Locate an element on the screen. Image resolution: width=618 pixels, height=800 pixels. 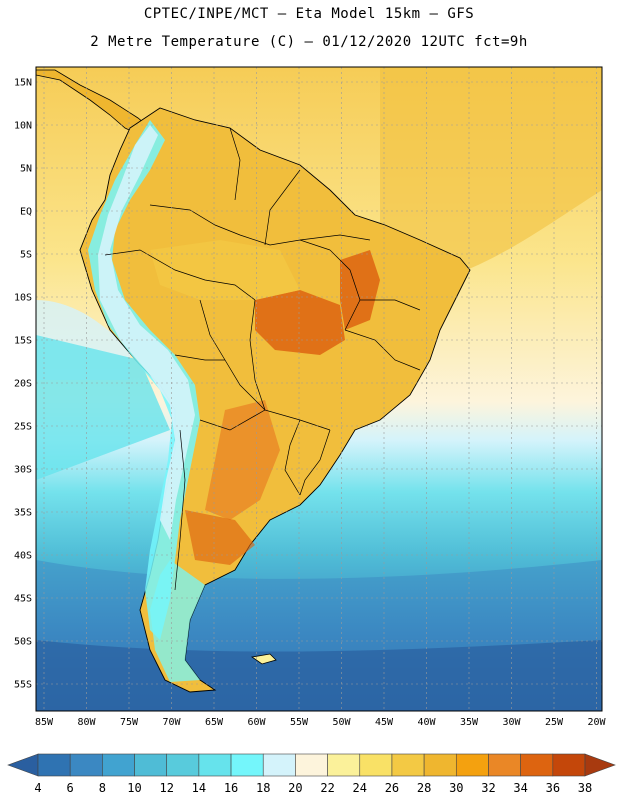
longitude-label: 35W is located at coordinates (469, 722).